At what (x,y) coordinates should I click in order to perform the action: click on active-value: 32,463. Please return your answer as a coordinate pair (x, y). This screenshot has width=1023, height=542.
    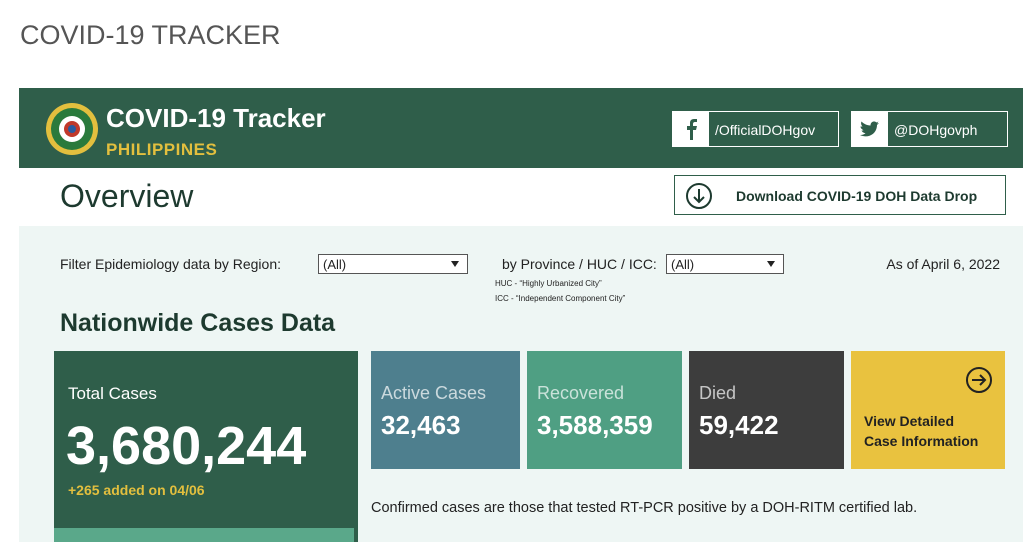
    Looking at the image, I should click on (421, 425).